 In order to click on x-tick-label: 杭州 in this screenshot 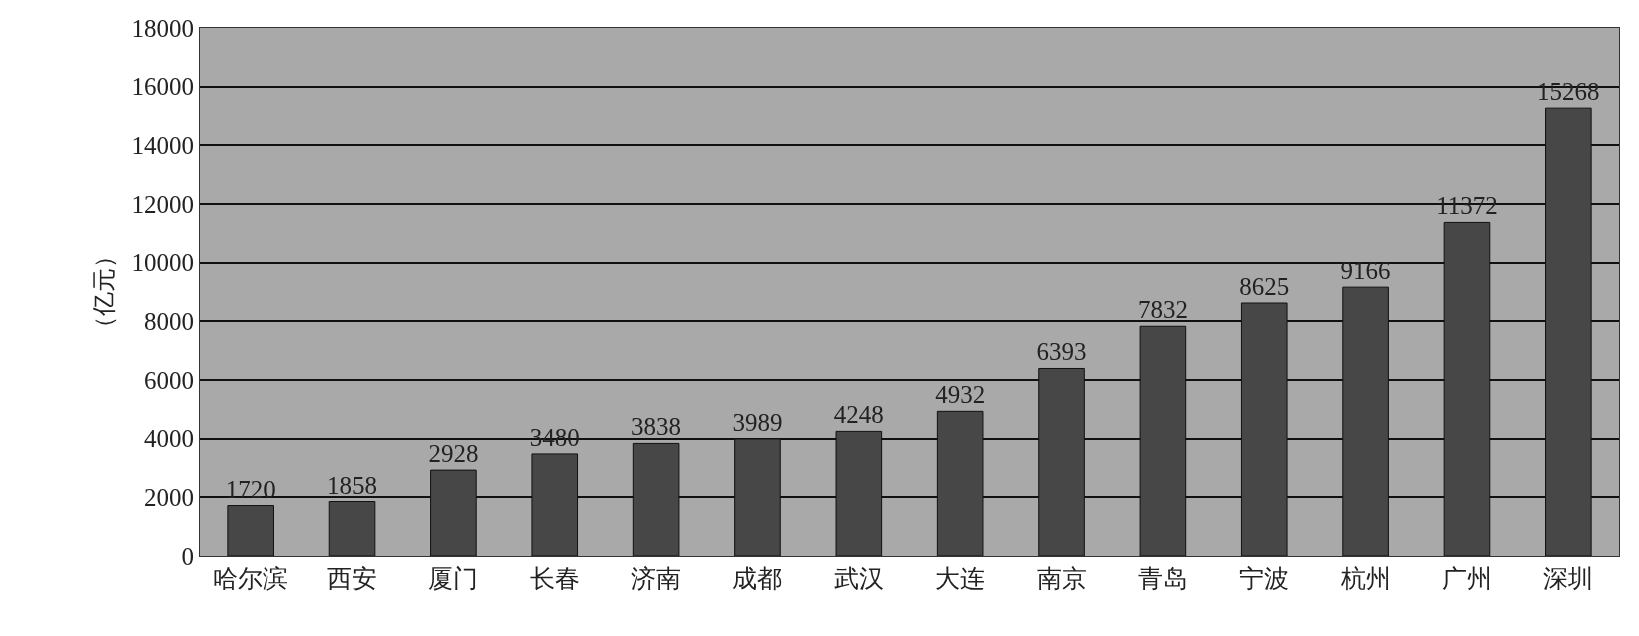, I will do `click(1365, 578)`.